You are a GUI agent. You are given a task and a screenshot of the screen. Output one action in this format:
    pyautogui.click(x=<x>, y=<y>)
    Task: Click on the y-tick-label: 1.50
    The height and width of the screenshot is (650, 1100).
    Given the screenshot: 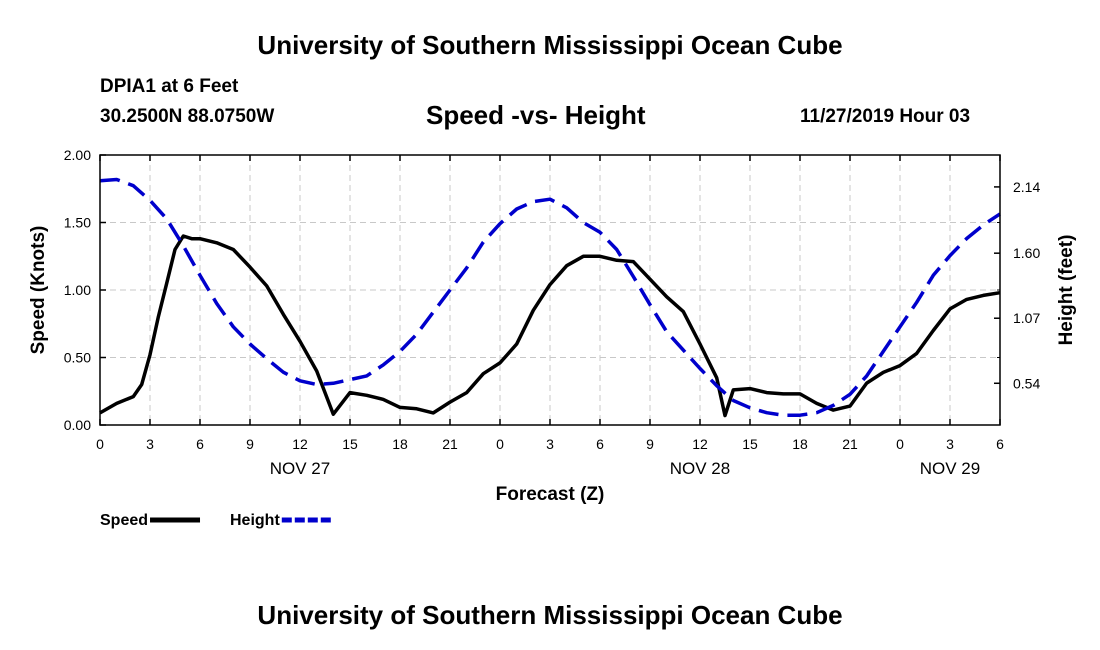 What is the action you would take?
    pyautogui.click(x=77, y=223)
    